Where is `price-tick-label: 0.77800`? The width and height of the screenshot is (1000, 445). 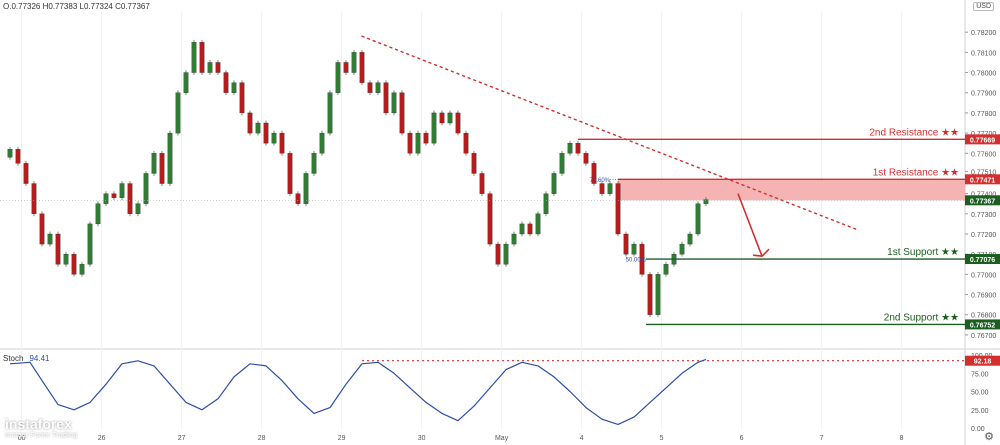 price-tick-label: 0.77800 is located at coordinates (983, 114).